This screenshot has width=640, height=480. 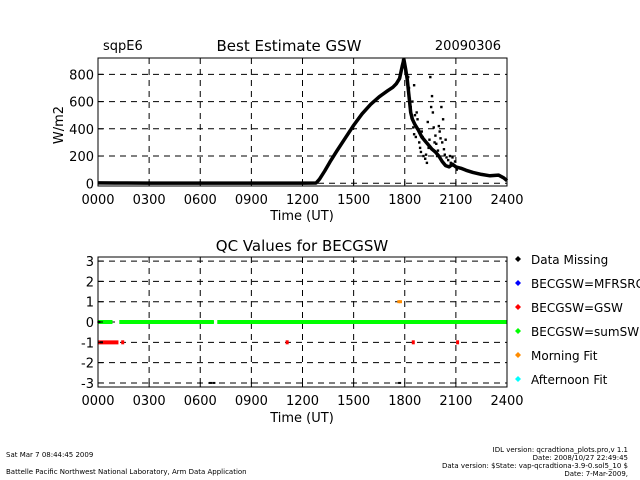 What do you see at coordinates (81, 130) in the screenshot?
I see `top-y-tick-label: 400` at bounding box center [81, 130].